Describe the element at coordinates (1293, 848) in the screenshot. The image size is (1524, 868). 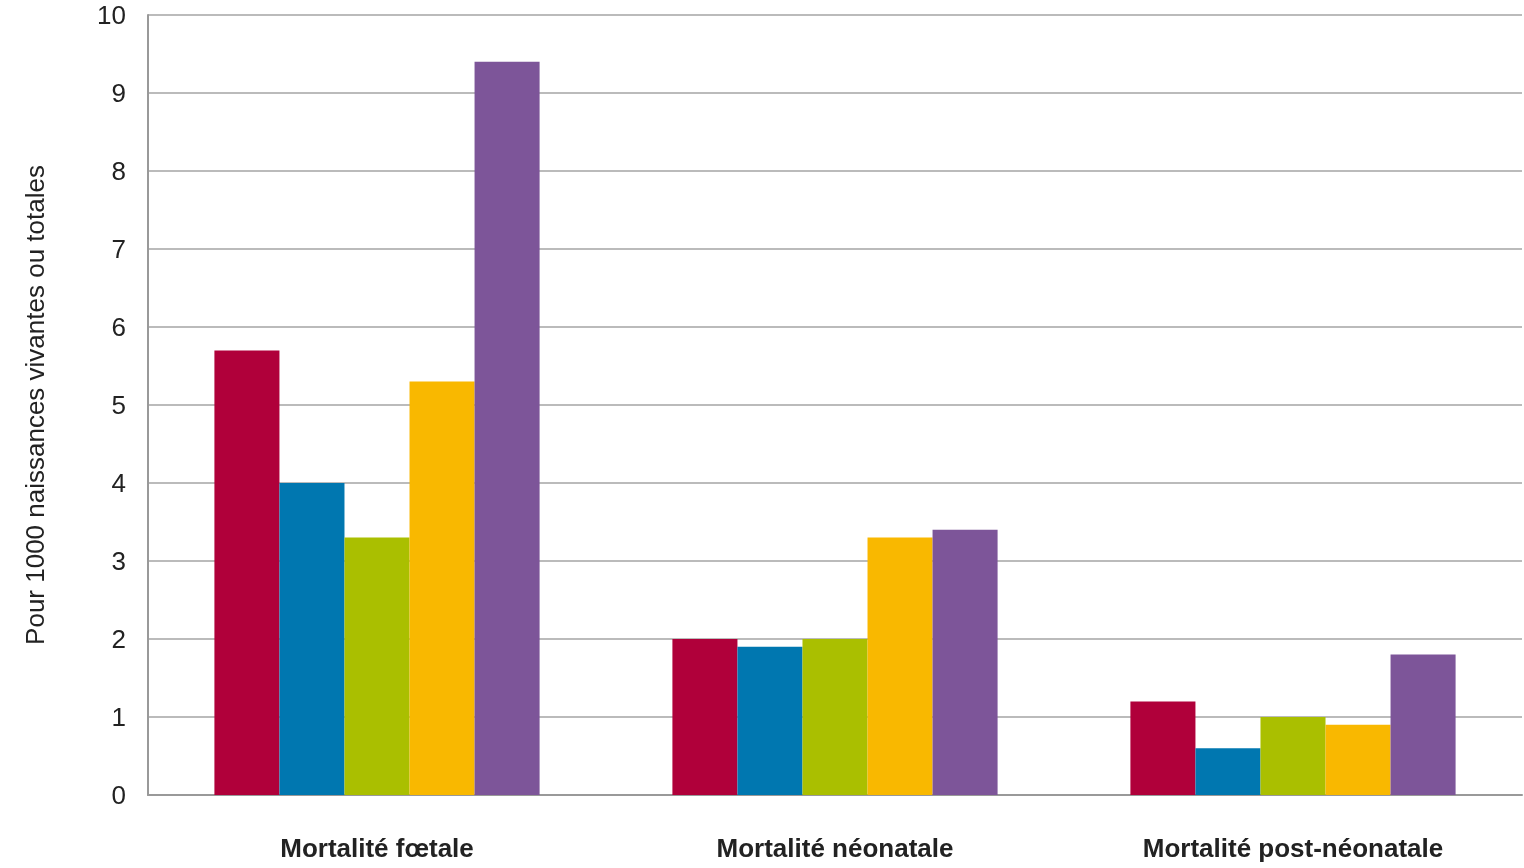
I see `x-tick-label: Mortalité post-néonatale` at that location.